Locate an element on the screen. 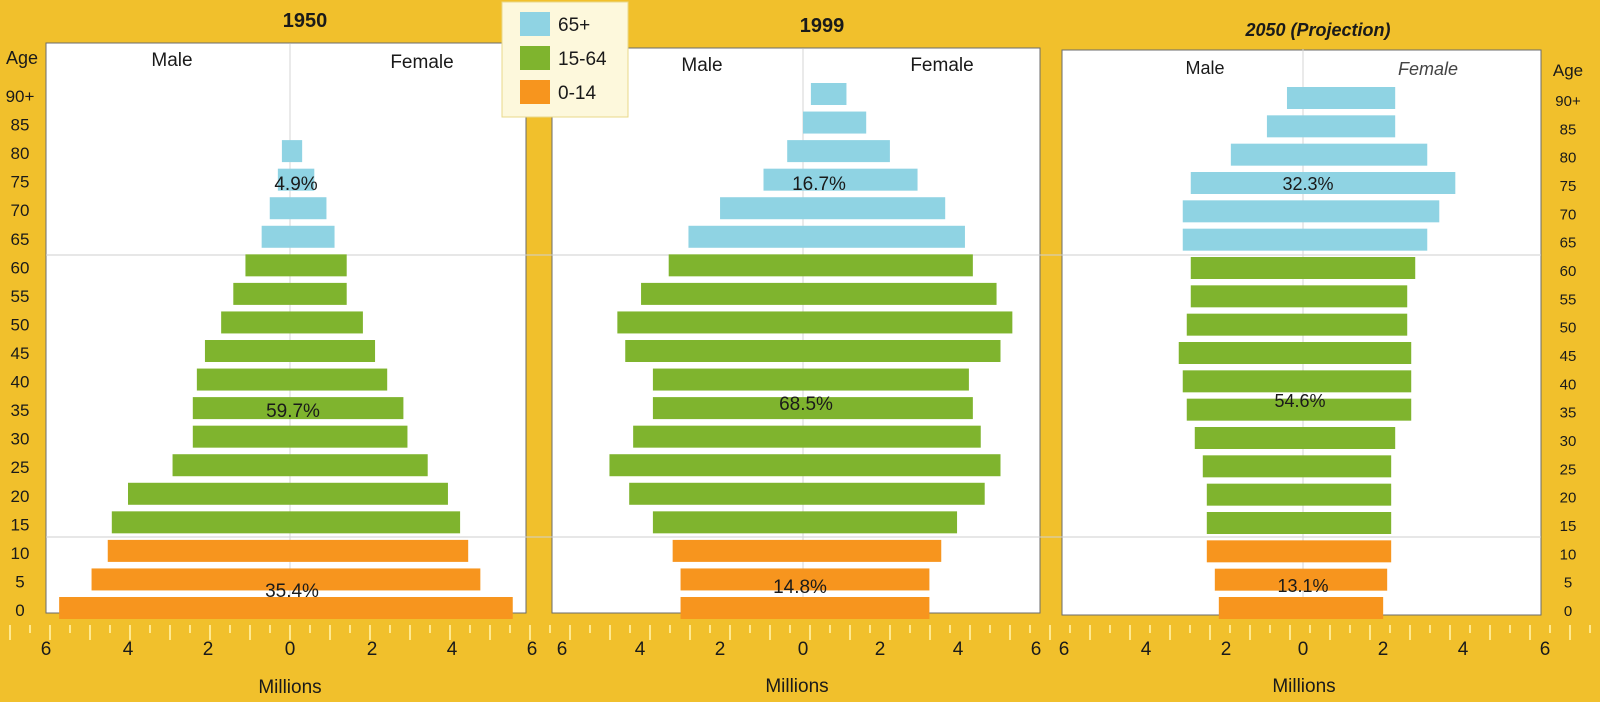 The image size is (1600, 702). age-tick-label: 30 is located at coordinates (20, 439).